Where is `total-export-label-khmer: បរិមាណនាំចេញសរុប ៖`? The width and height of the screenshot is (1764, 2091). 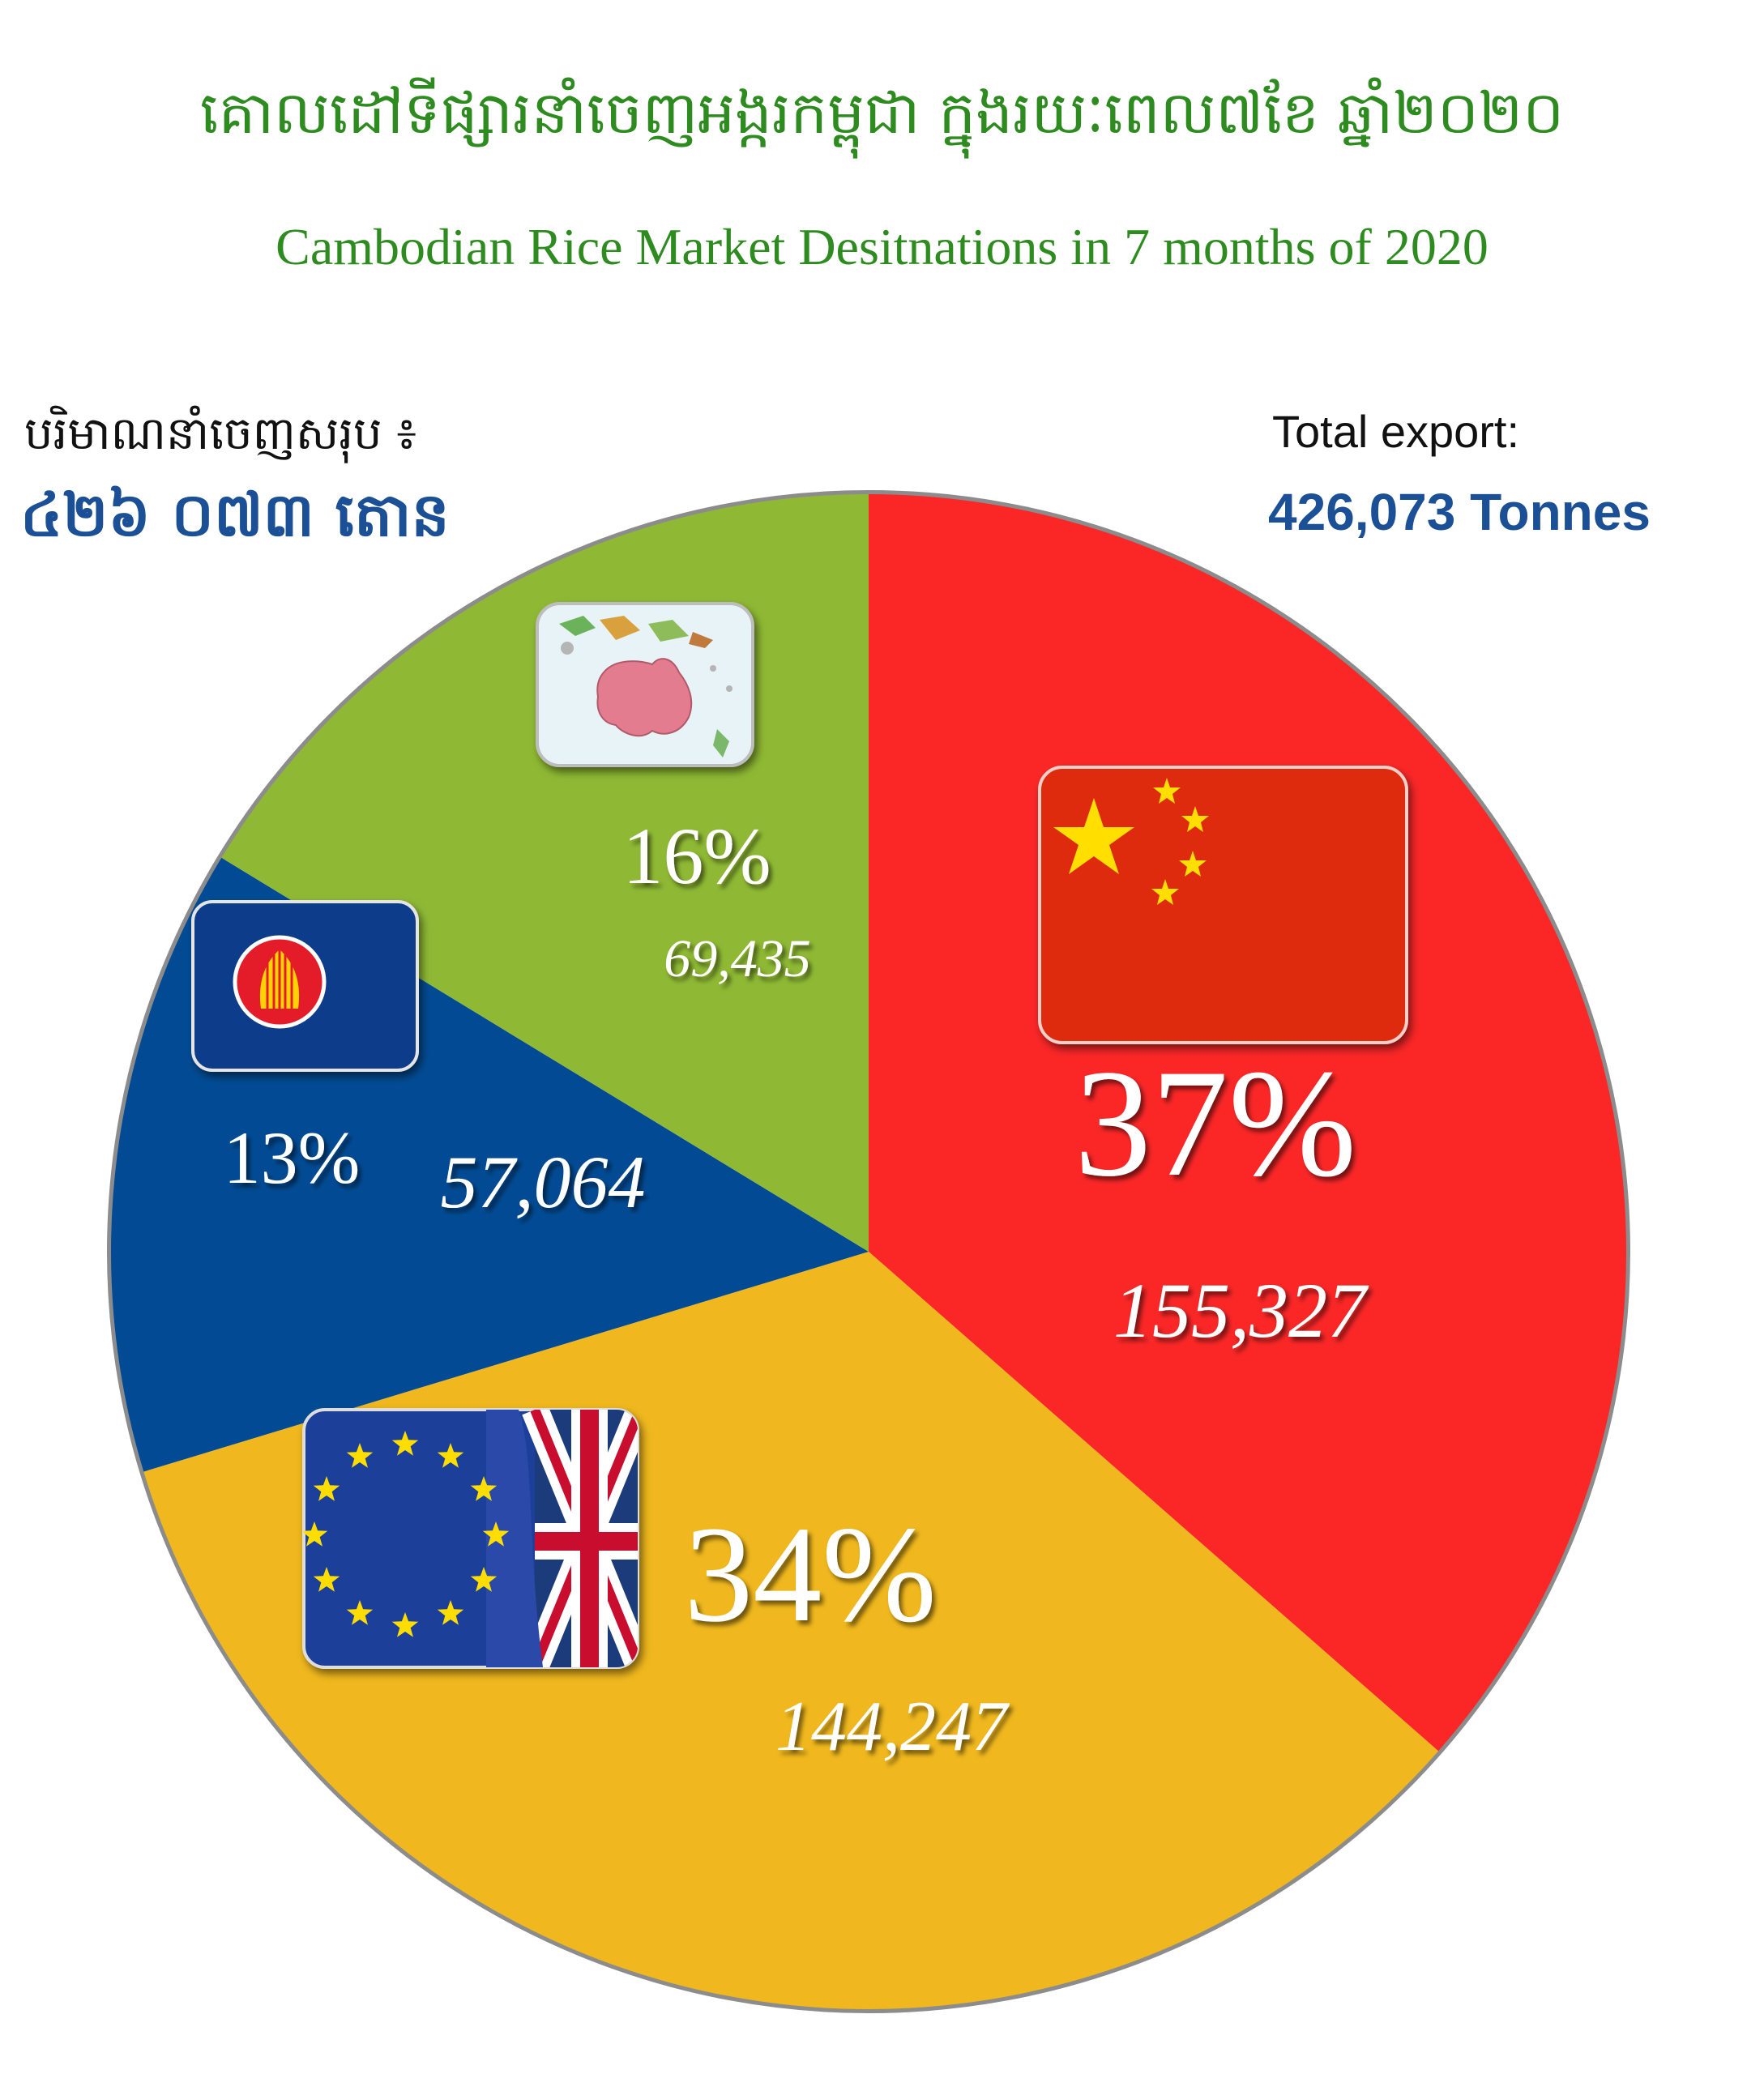 total-export-label-khmer: បរិមាណនាំចេញសរុប ៖ is located at coordinates (220, 434).